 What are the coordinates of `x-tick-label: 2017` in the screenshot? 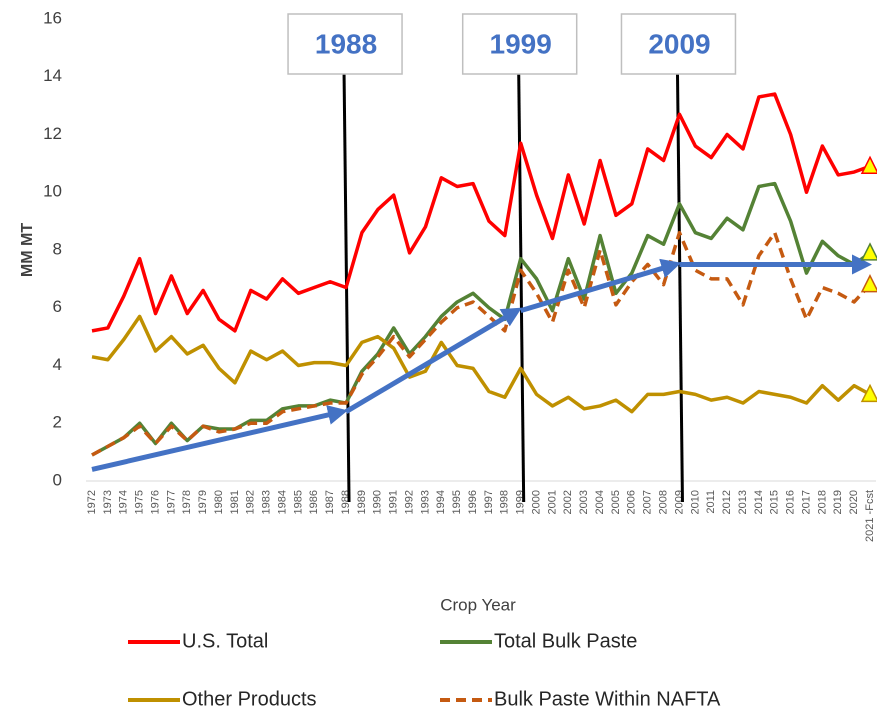 It's located at (806, 502).